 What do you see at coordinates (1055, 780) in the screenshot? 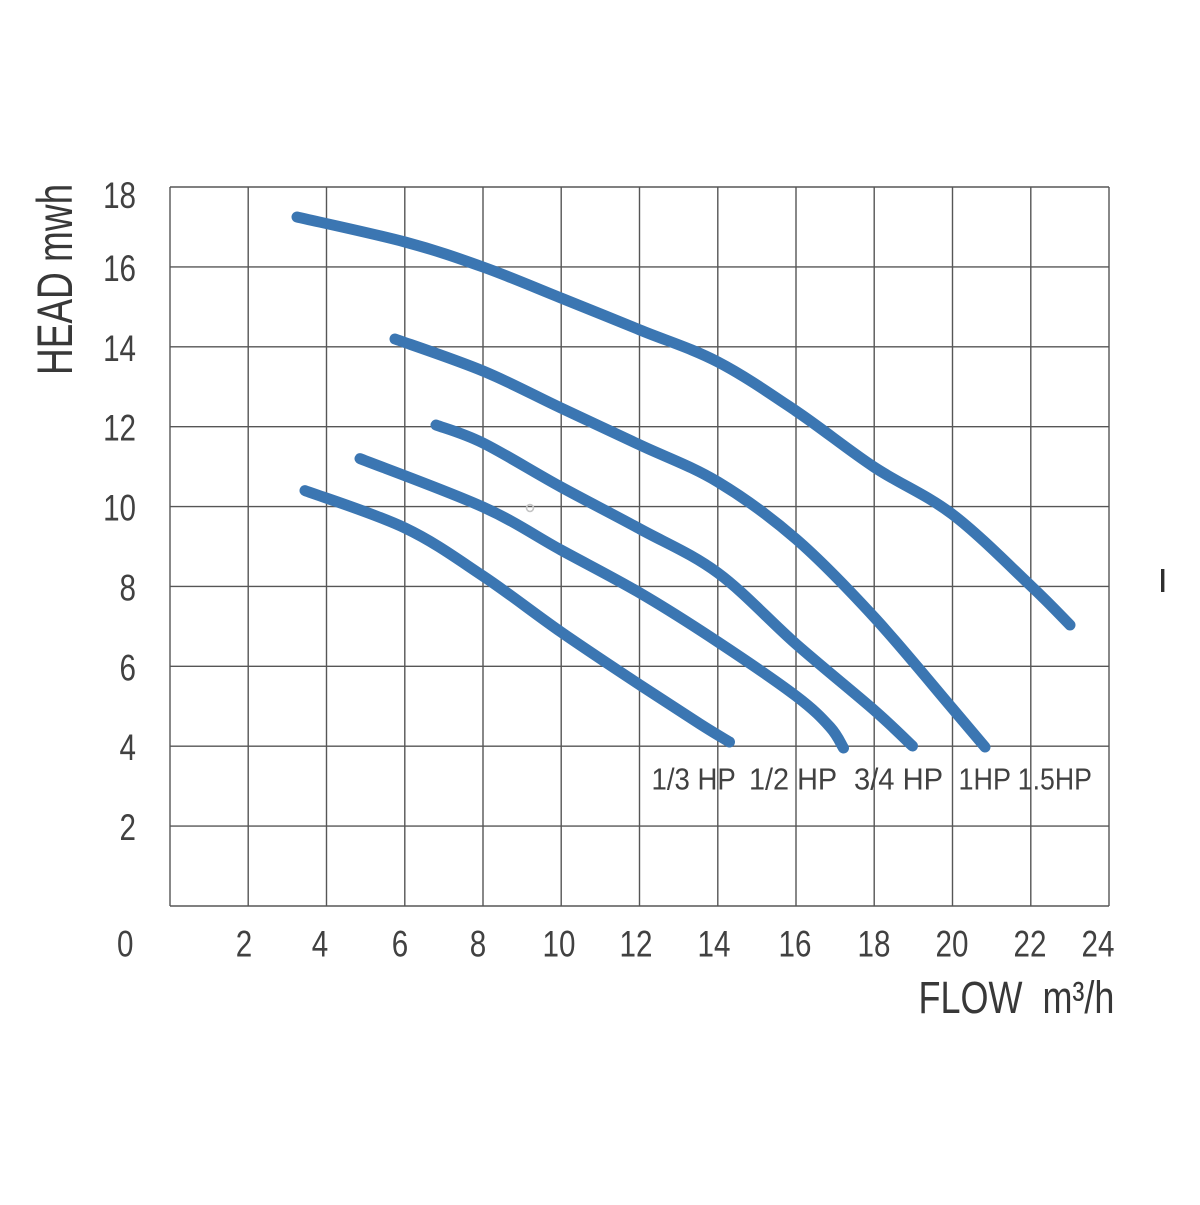
I see `svg-text: 1.5HP` at bounding box center [1055, 780].